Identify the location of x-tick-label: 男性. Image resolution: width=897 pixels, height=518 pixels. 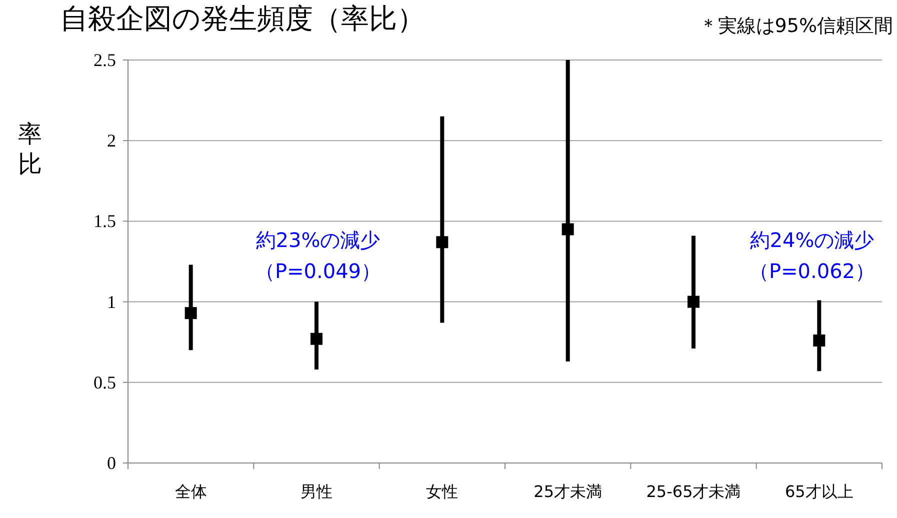
(316, 491).